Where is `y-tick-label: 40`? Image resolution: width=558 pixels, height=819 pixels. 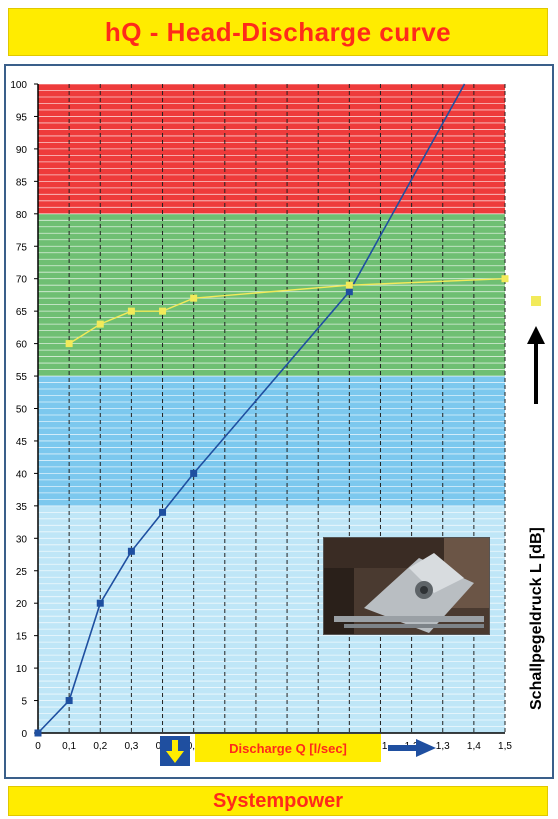
y-tick-label: 40 is located at coordinates (22, 474).